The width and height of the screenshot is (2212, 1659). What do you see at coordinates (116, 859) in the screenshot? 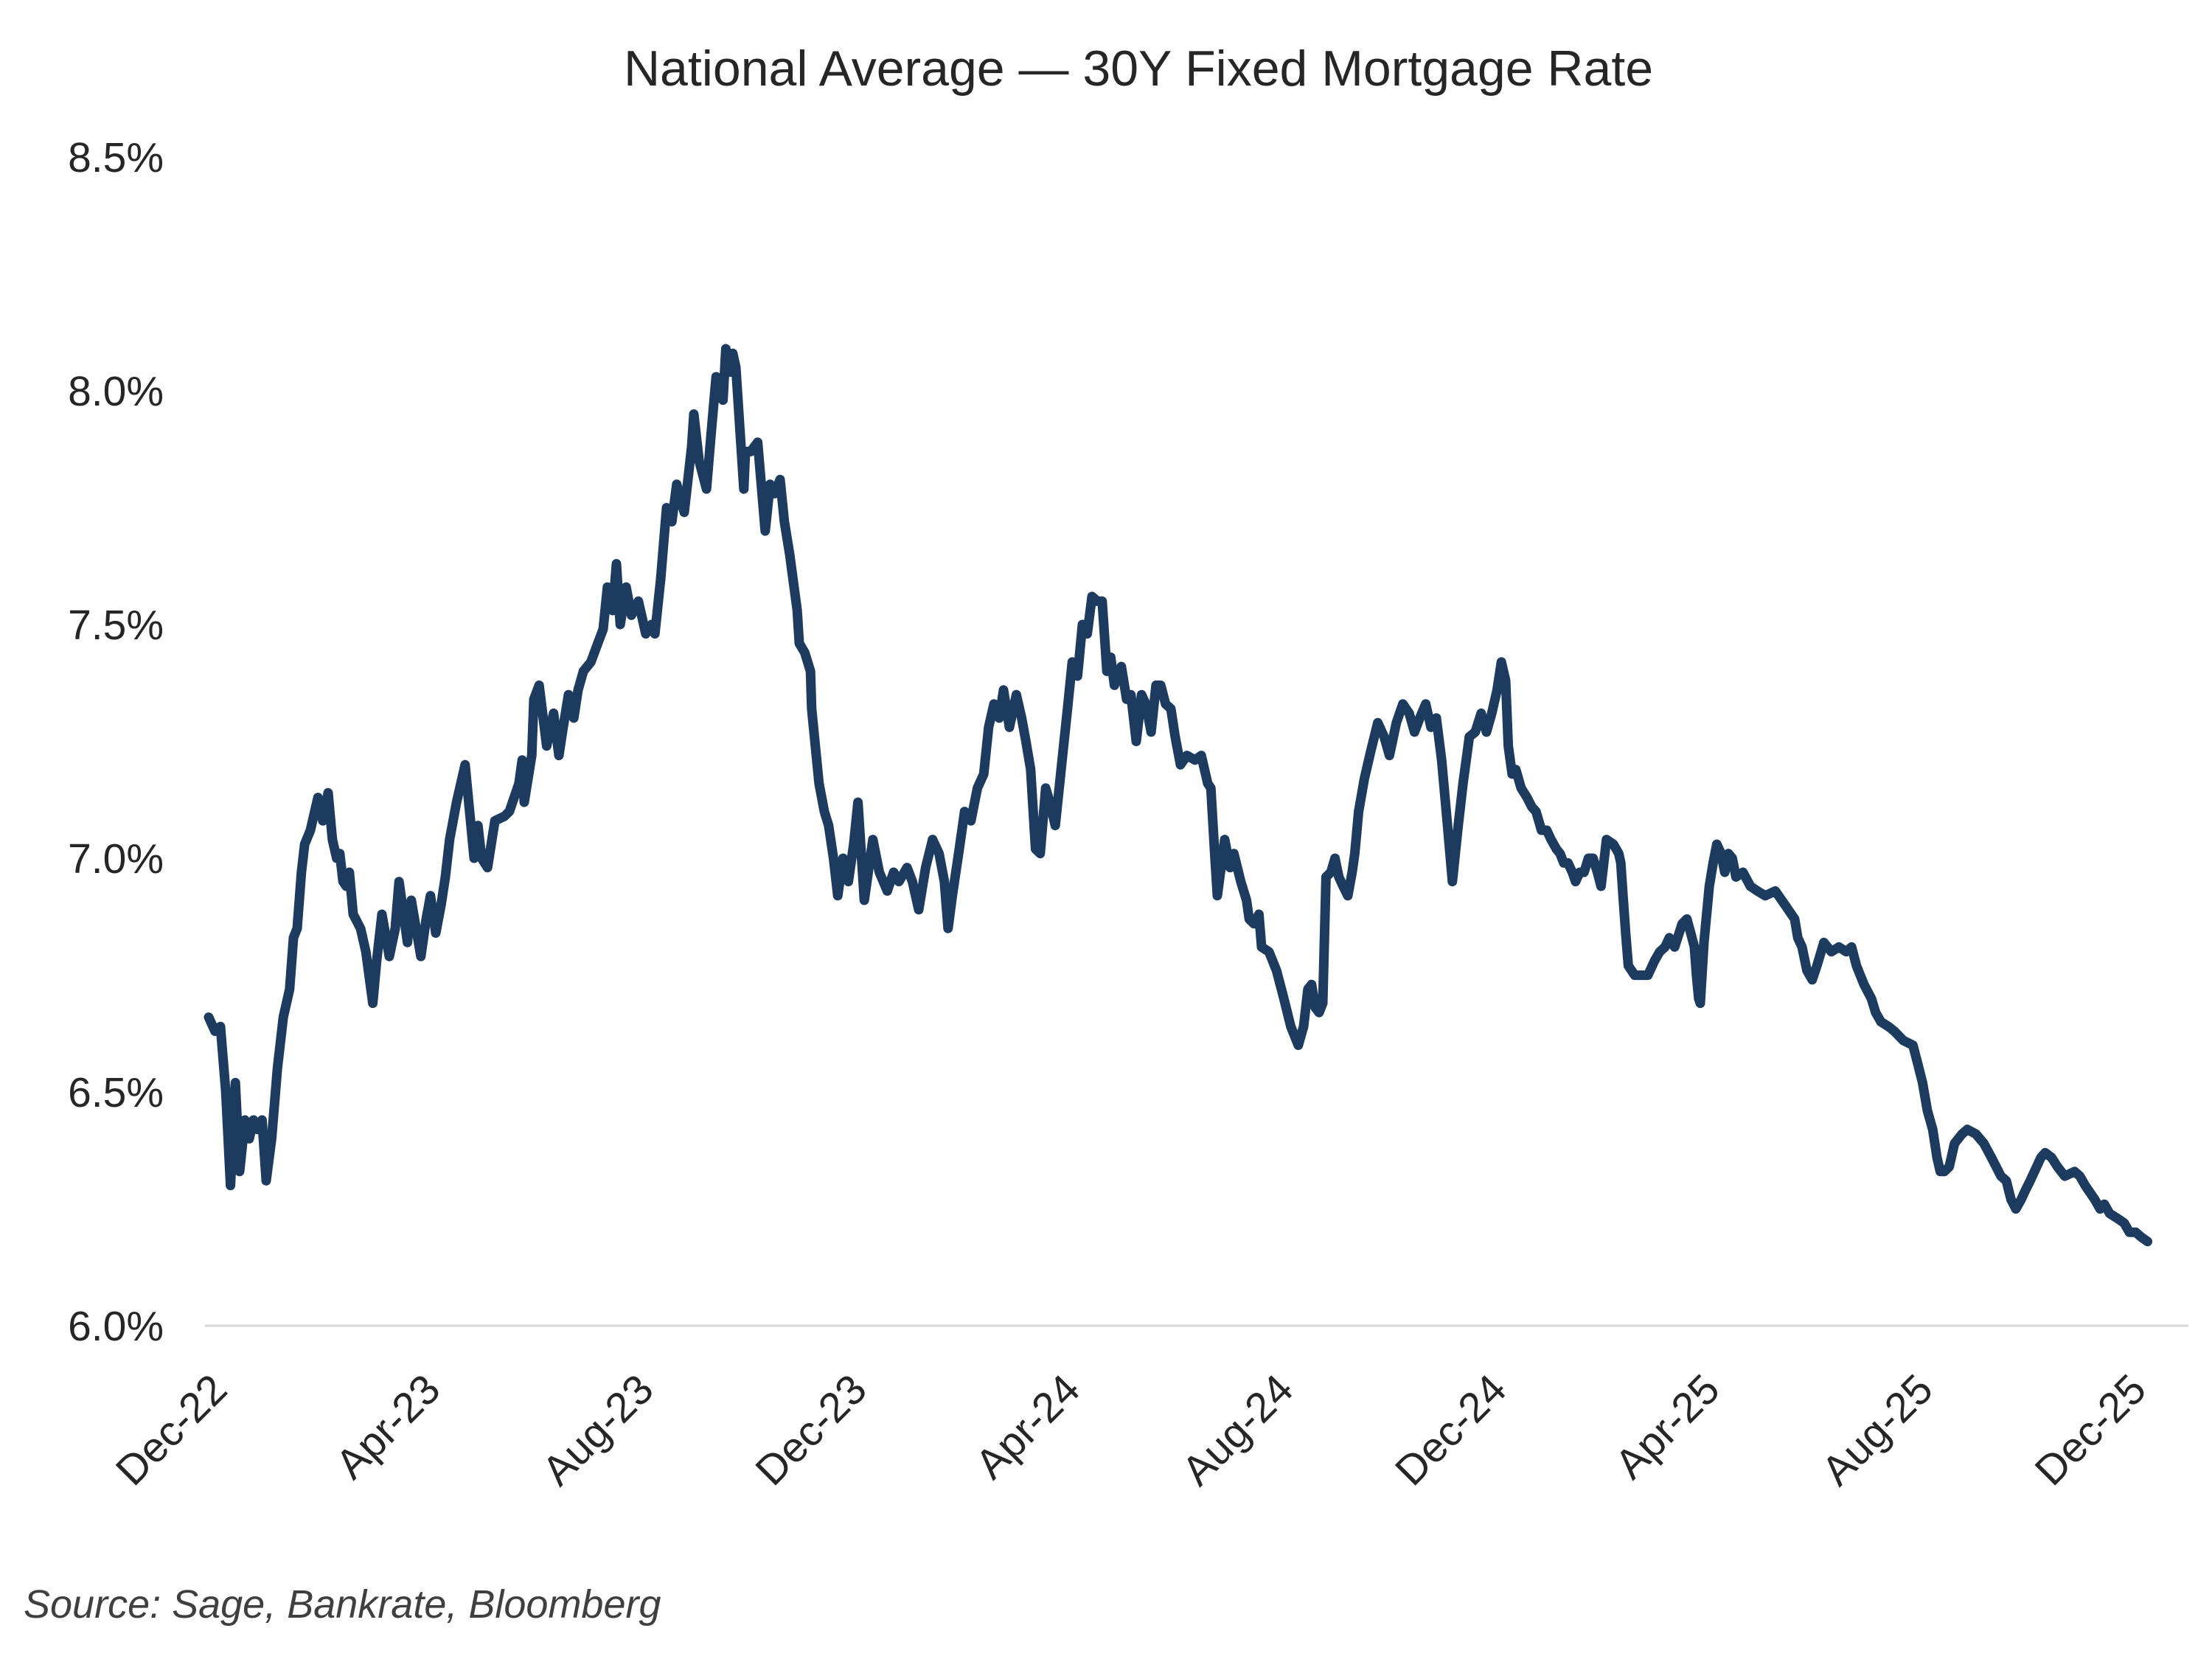
I see `y-tick-label: 7.0%` at bounding box center [116, 859].